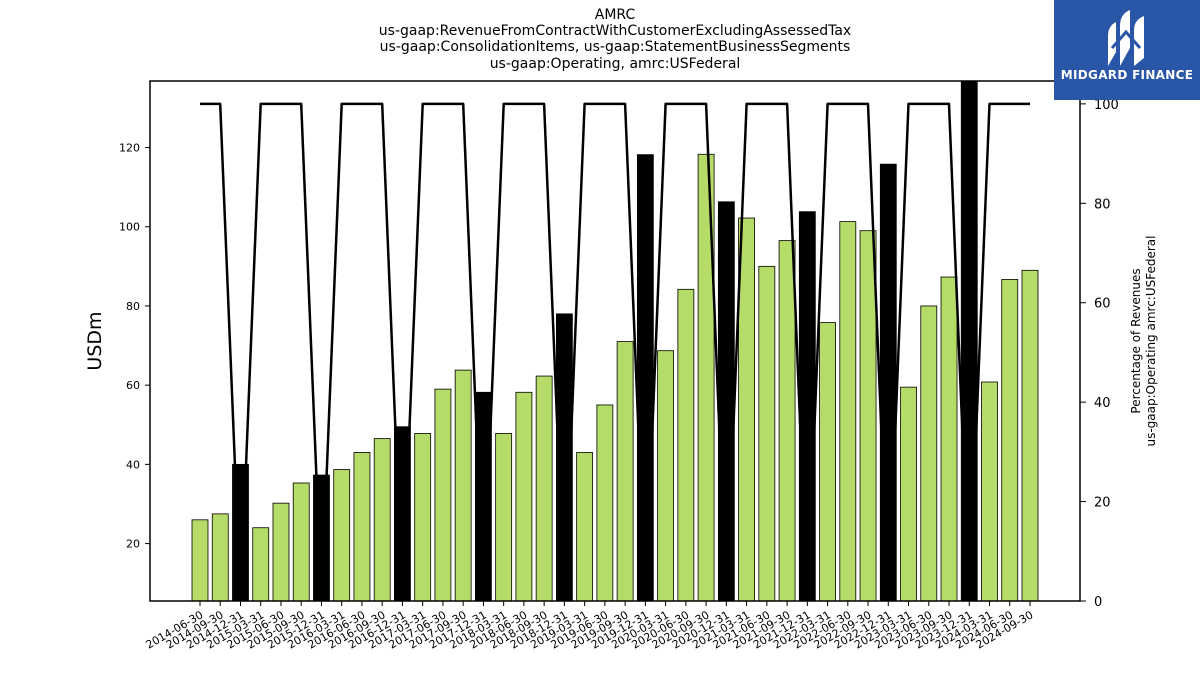 This screenshot has height=675, width=1200. What do you see at coordinates (133, 385) in the screenshot?
I see `y-tick-label-60: 60` at bounding box center [133, 385].